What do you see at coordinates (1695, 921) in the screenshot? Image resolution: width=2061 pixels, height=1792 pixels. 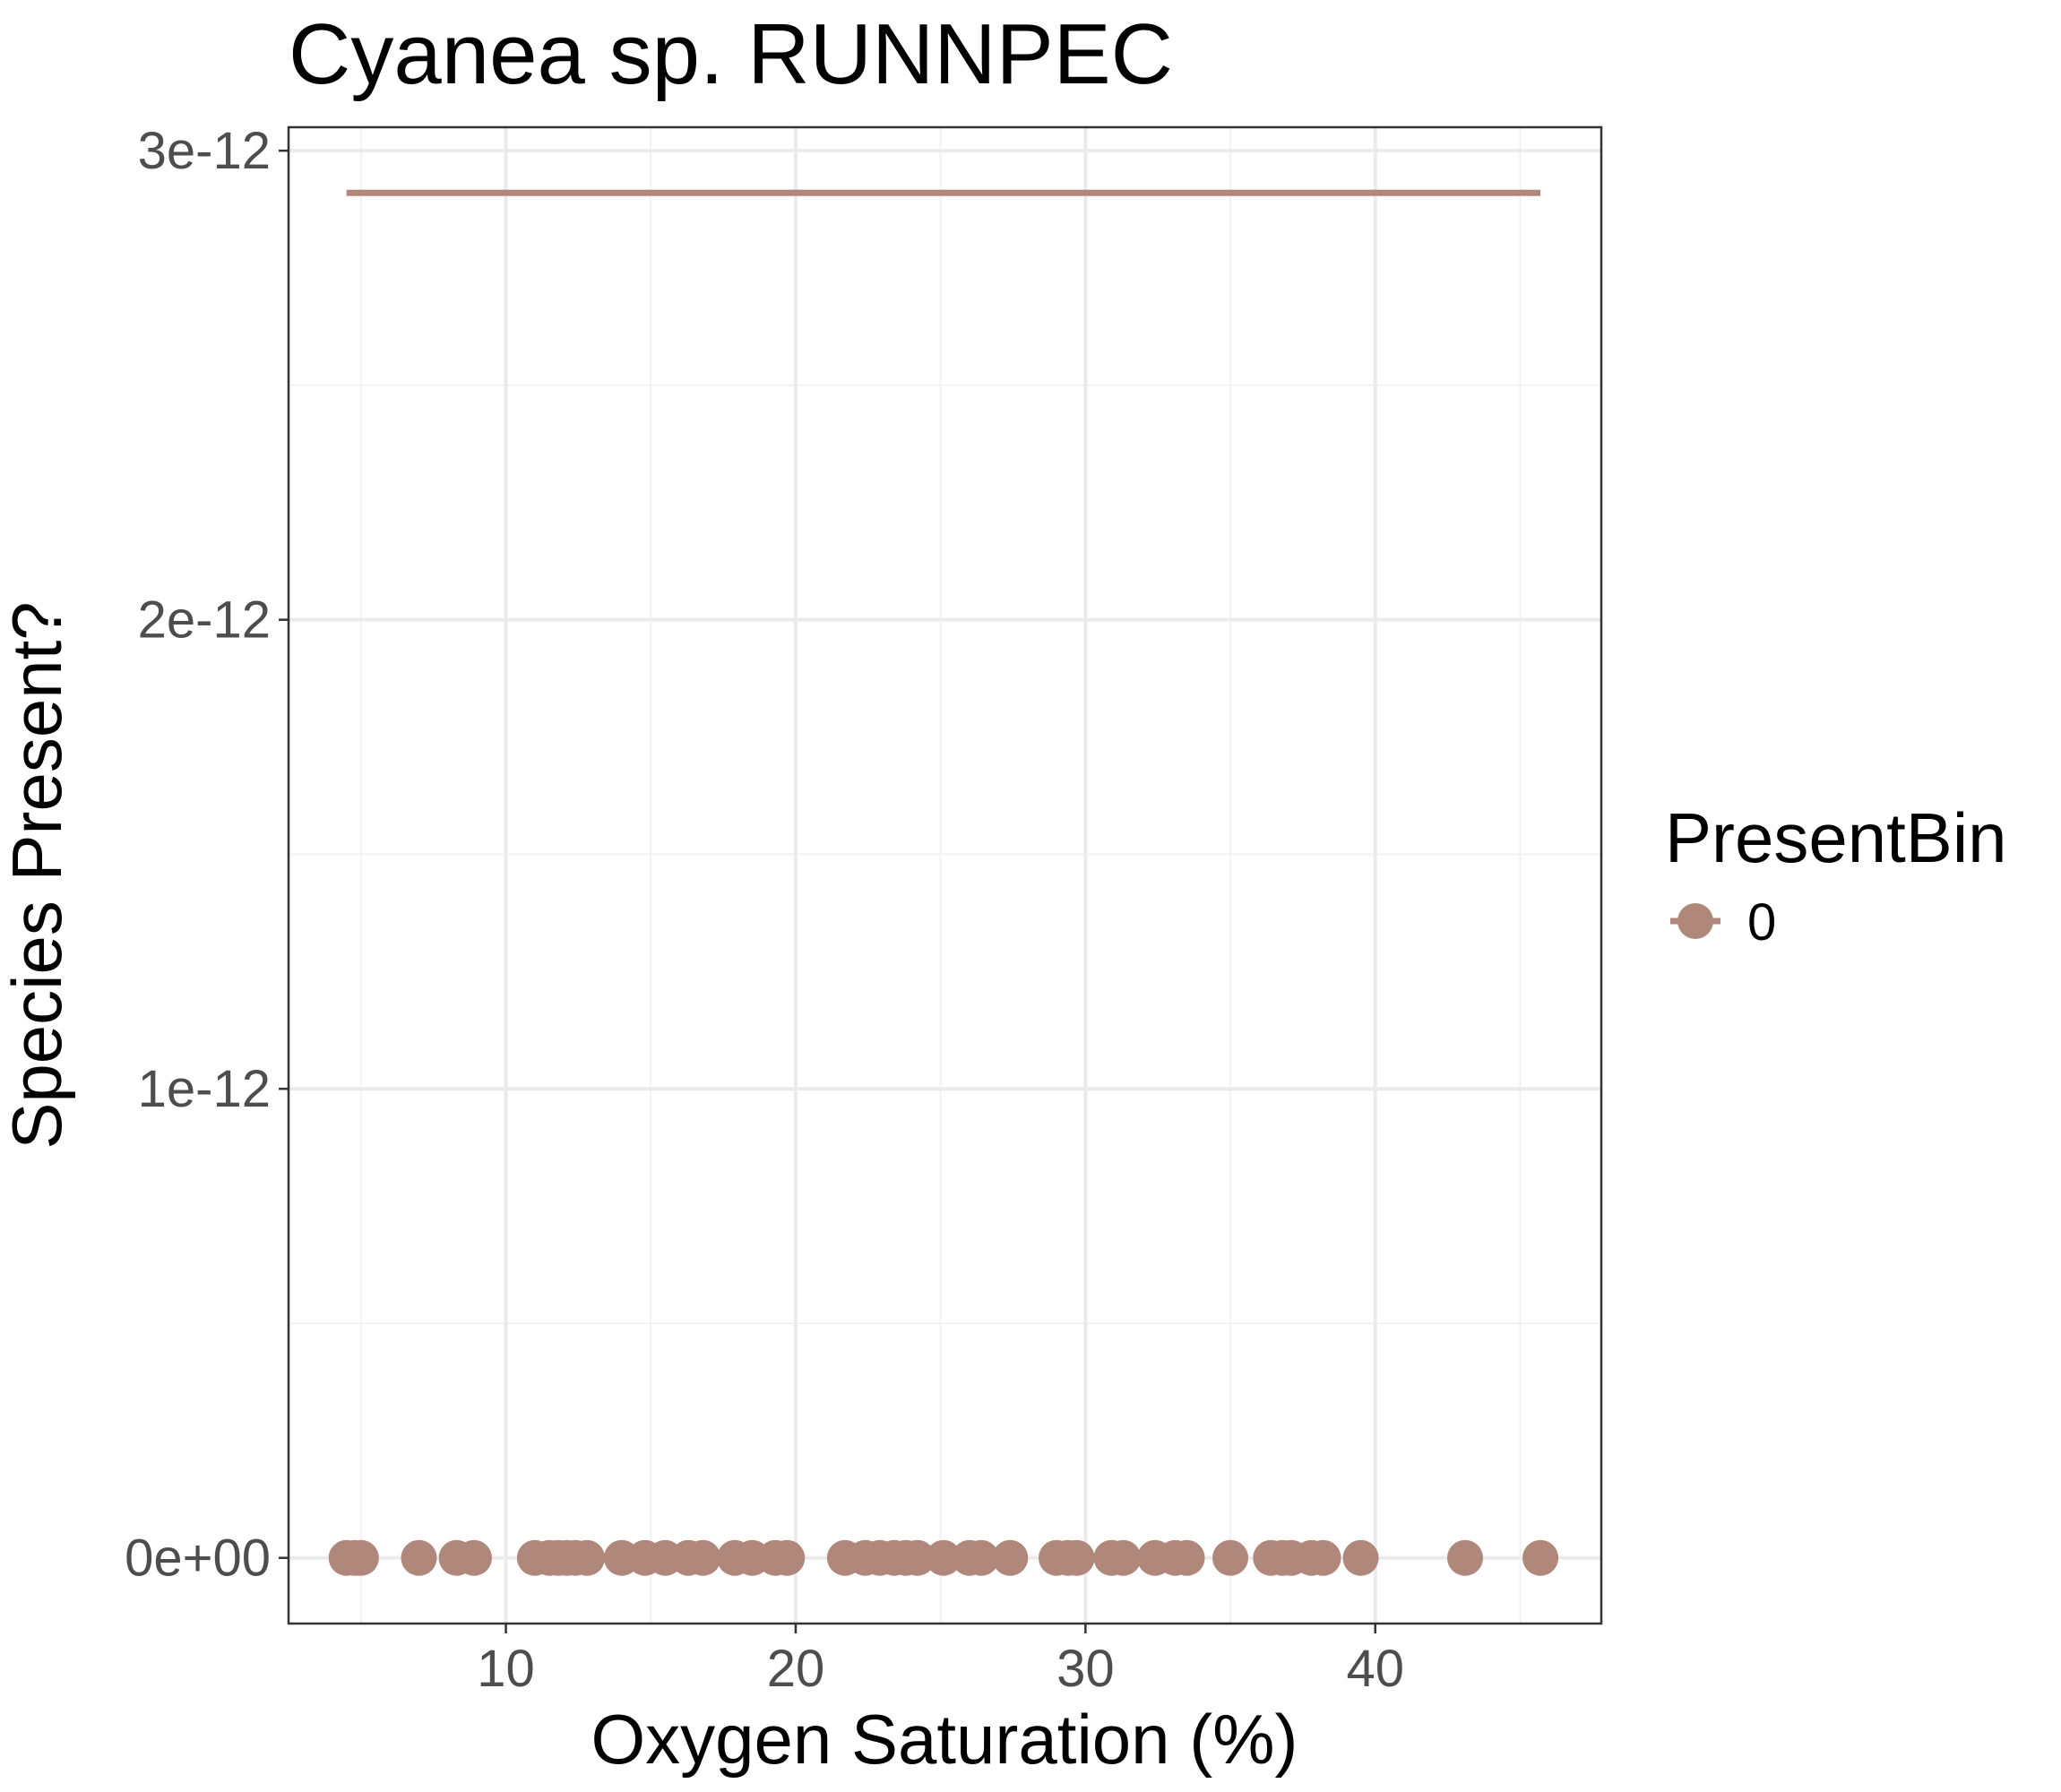 I see `legend-key-point` at bounding box center [1695, 921].